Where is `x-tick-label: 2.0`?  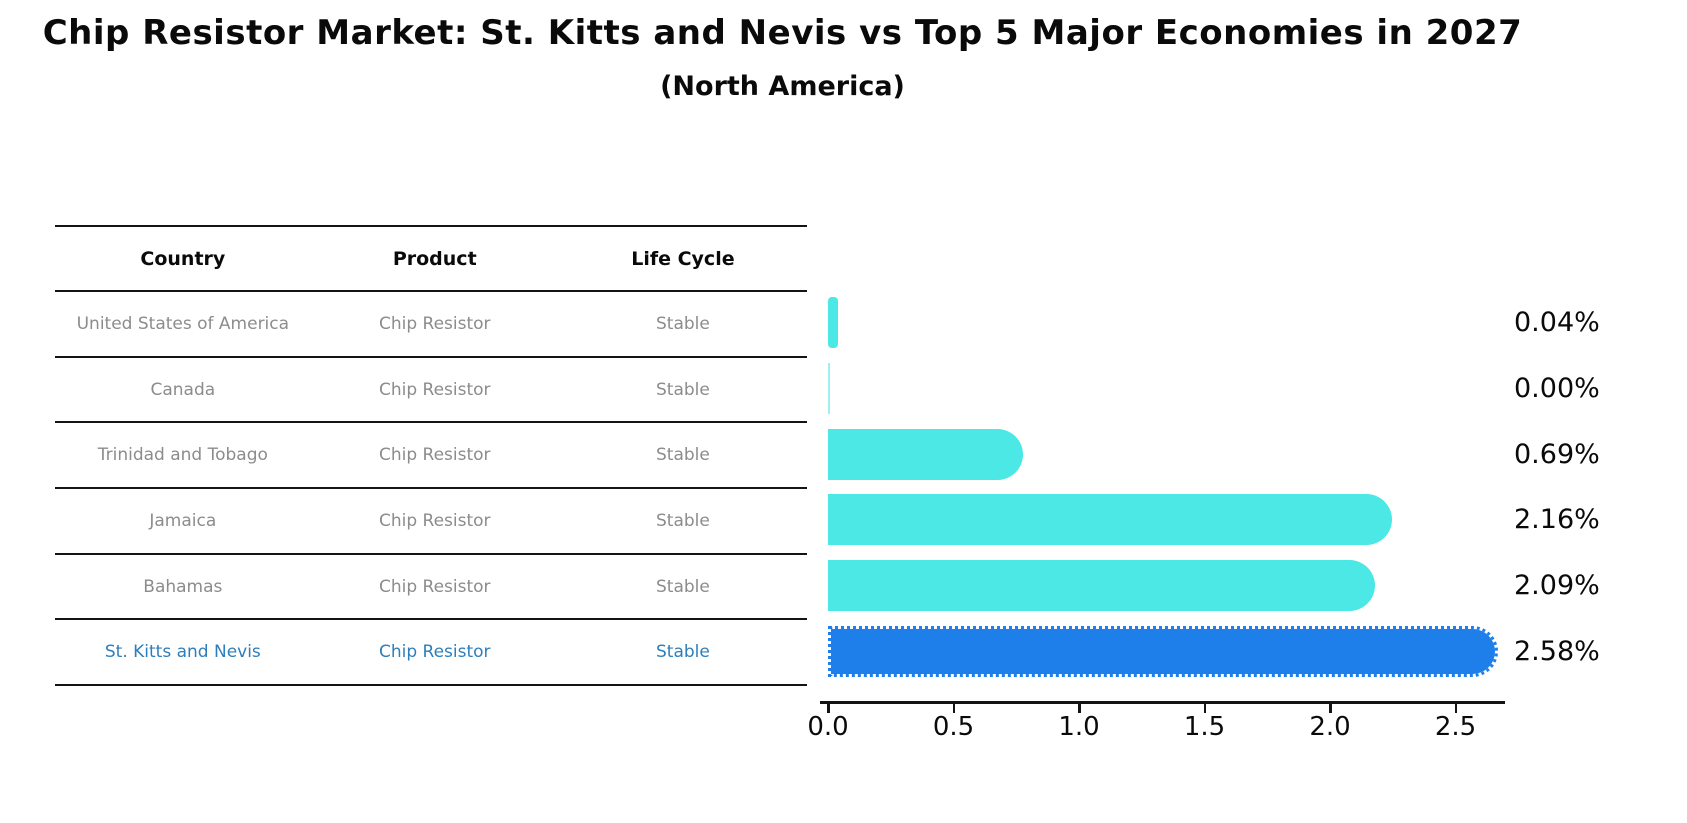
x-tick-label: 2.0 is located at coordinates (1330, 727).